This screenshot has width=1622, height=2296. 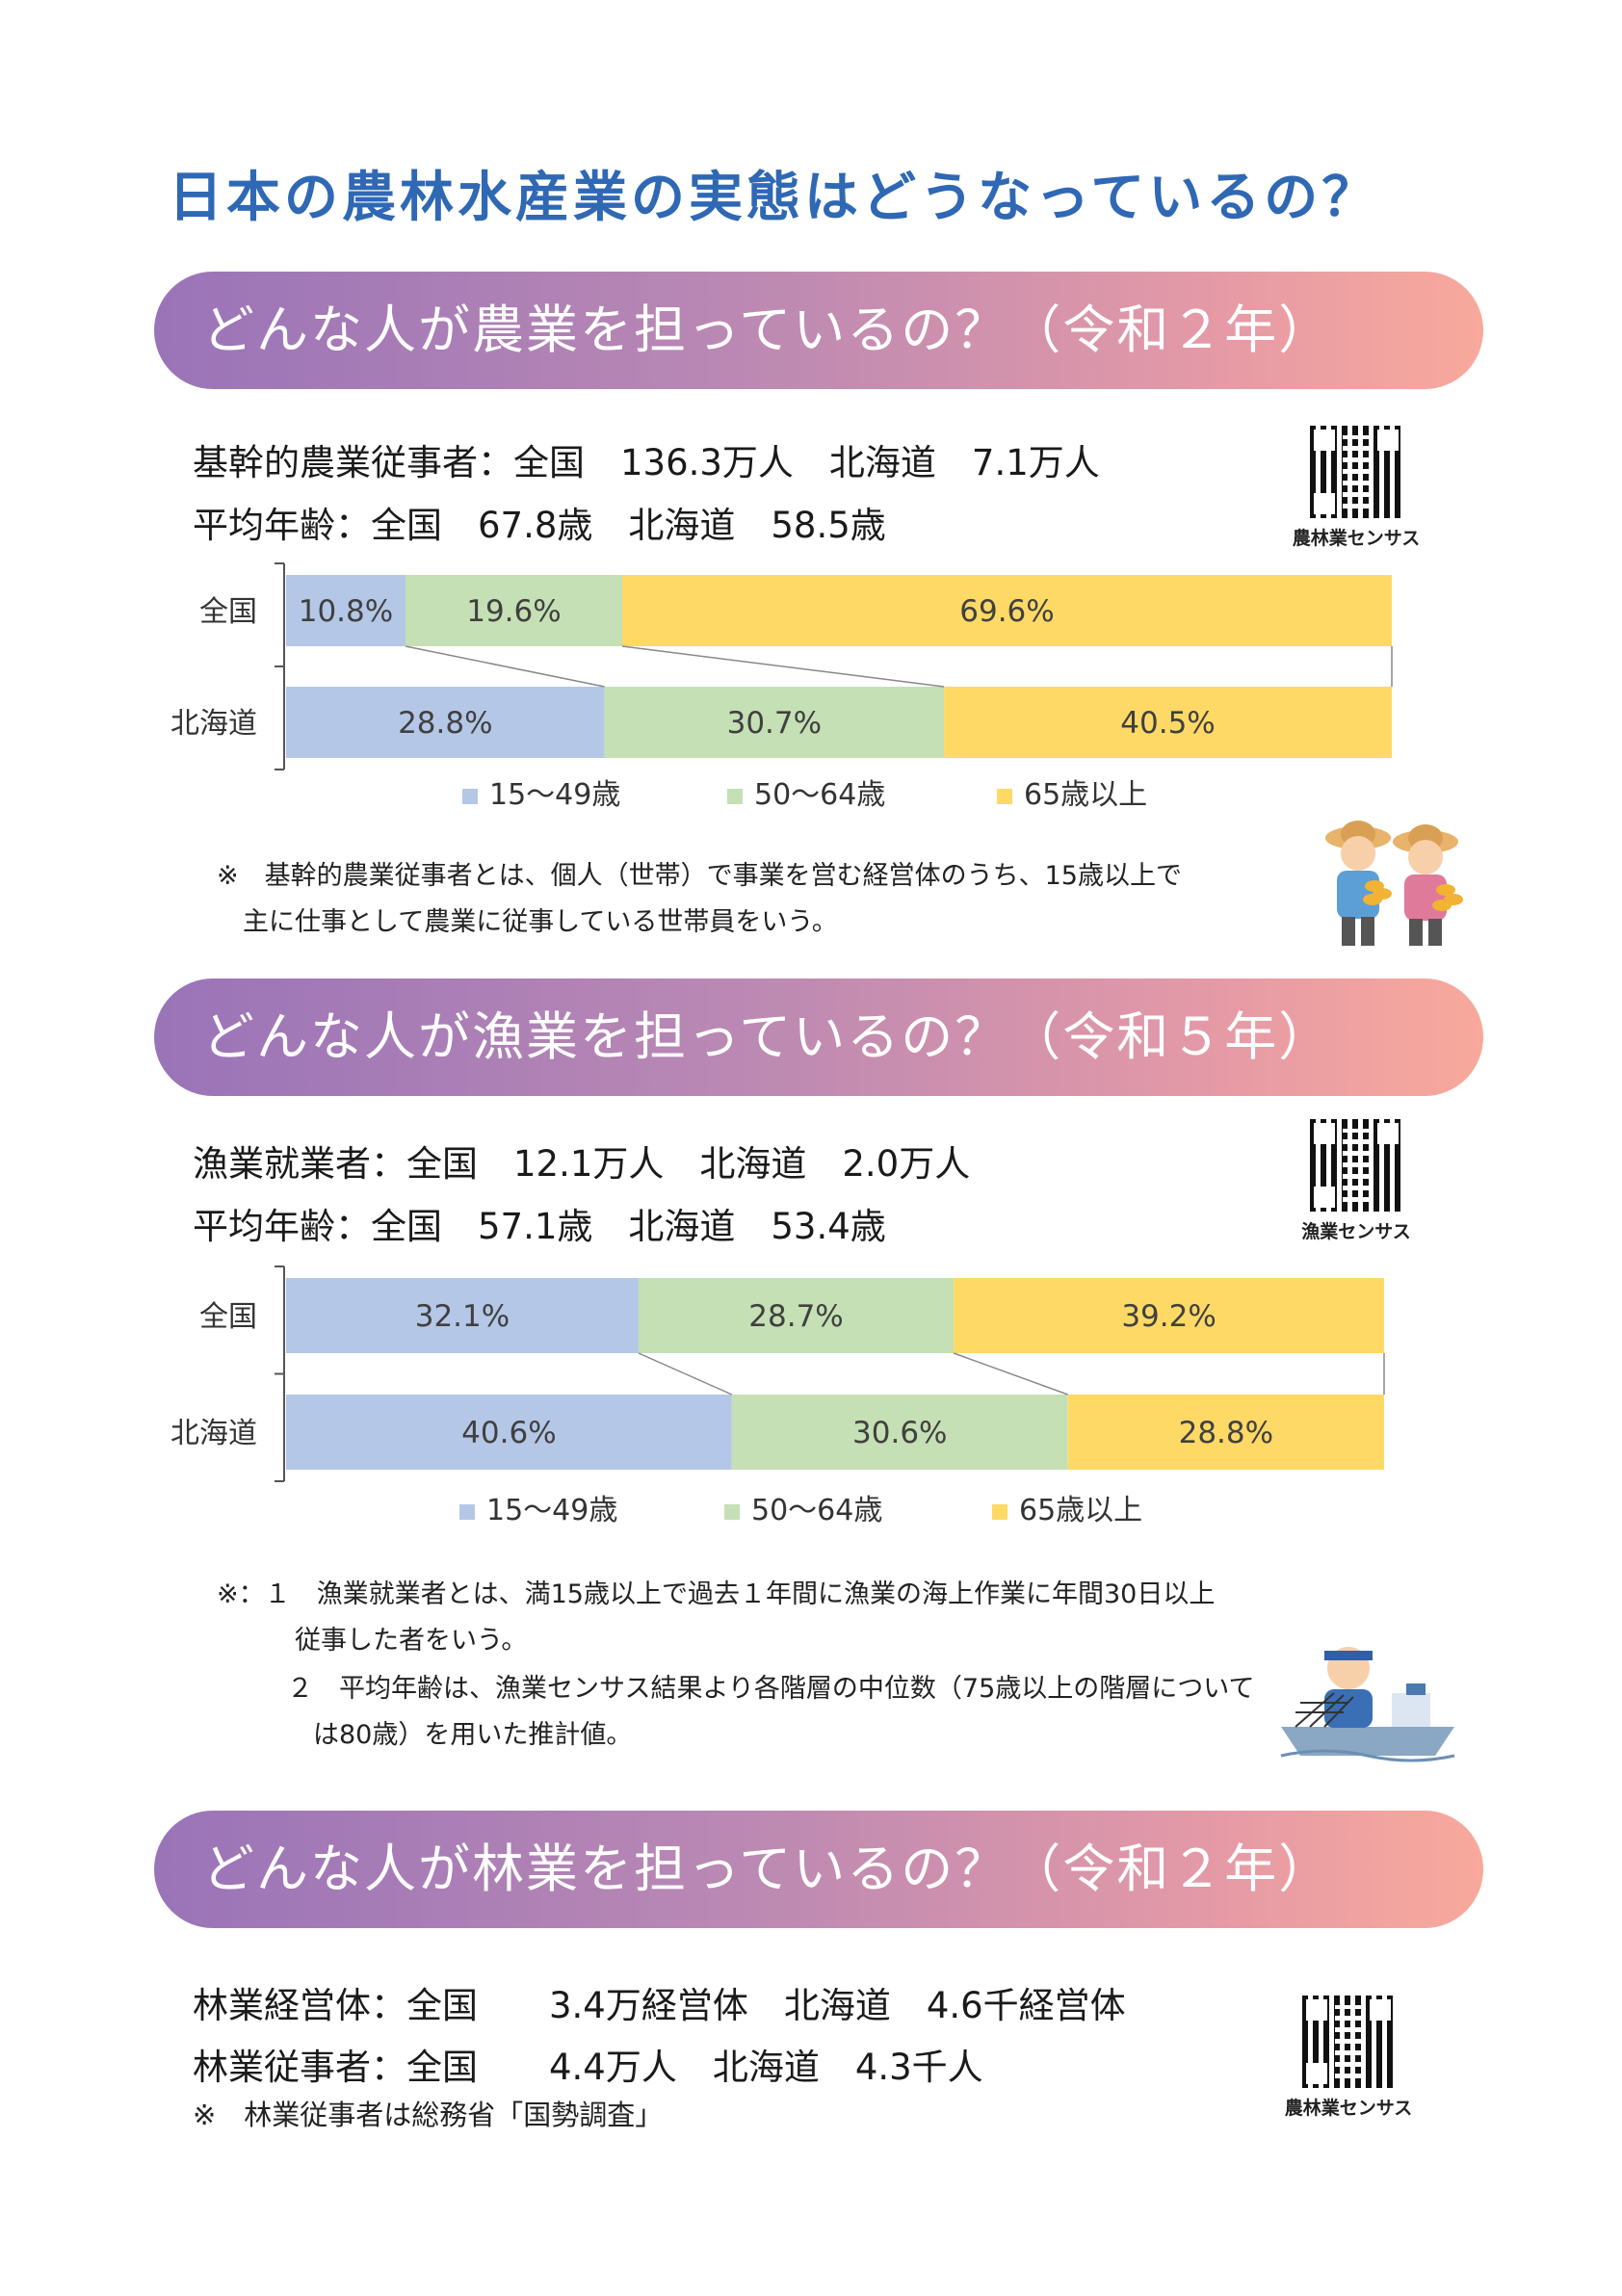 I want to click on chart-data-label: 19.6%, so click(x=513, y=611).